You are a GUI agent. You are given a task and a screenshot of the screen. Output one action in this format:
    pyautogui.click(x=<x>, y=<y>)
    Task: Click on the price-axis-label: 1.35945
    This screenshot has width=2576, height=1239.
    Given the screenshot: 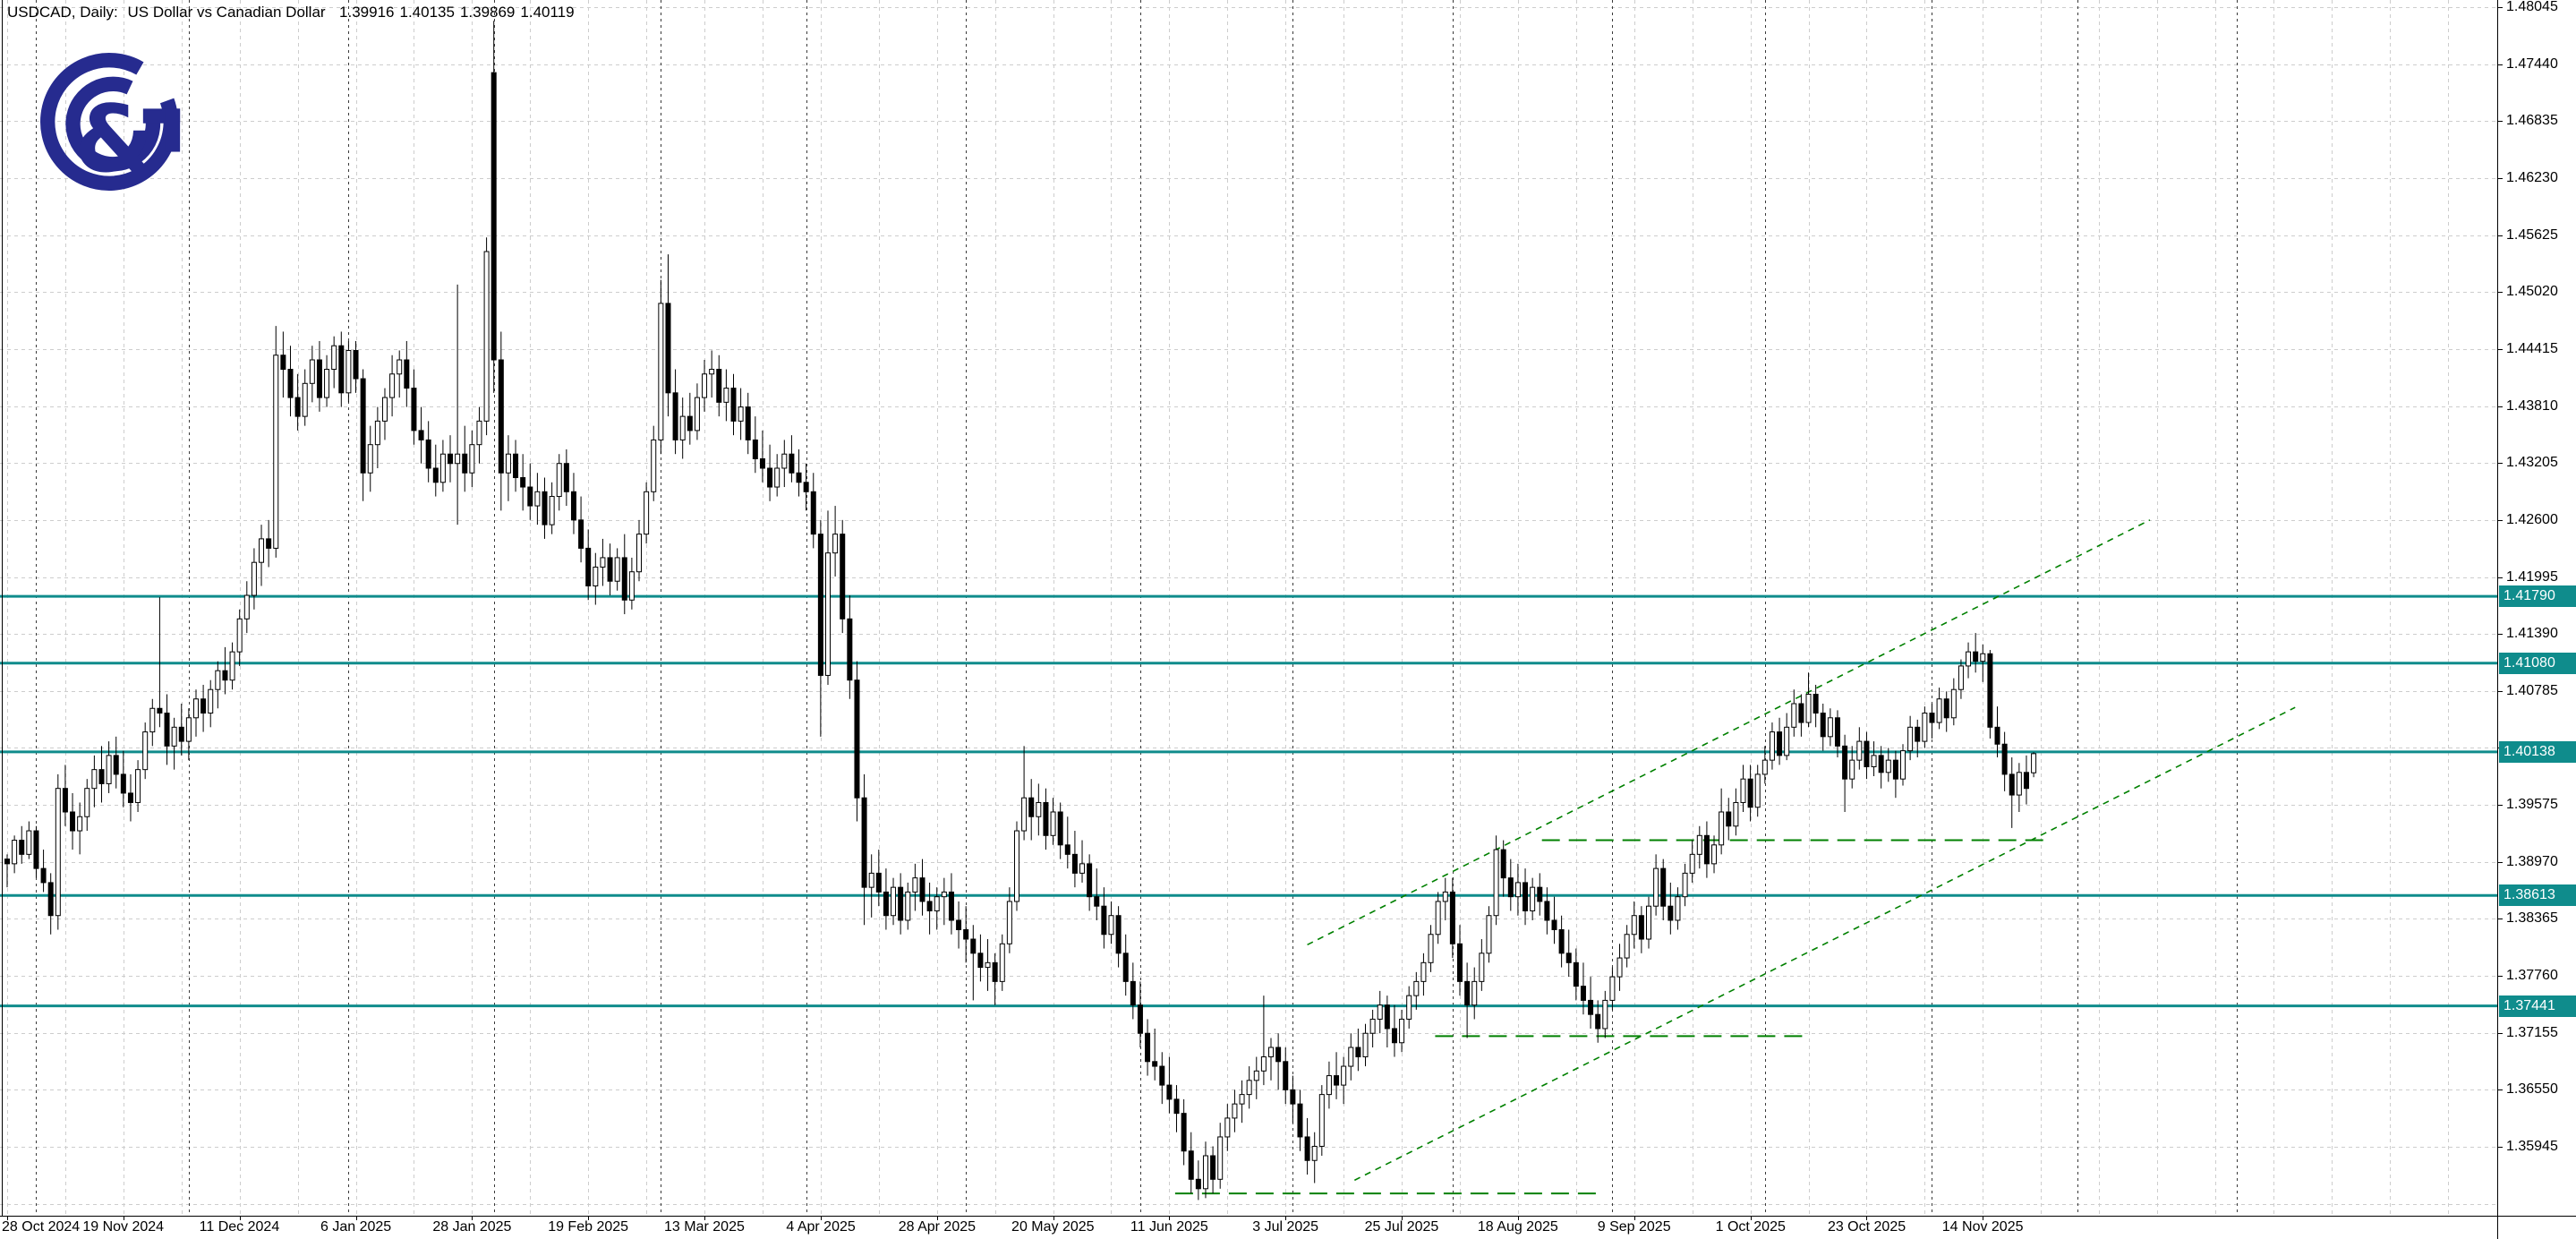 What is the action you would take?
    pyautogui.click(x=2532, y=1146)
    